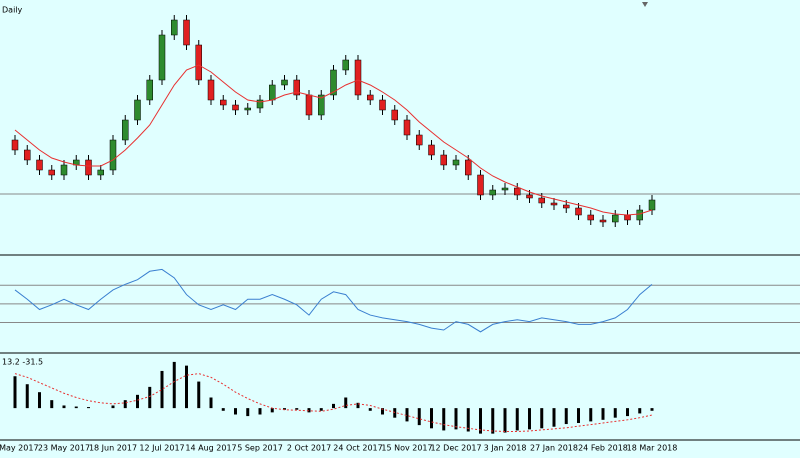 The height and width of the screenshot is (458, 800). Describe the element at coordinates (161, 448) in the screenshot. I see `x-tick-label: 12 Jul 2017` at that location.